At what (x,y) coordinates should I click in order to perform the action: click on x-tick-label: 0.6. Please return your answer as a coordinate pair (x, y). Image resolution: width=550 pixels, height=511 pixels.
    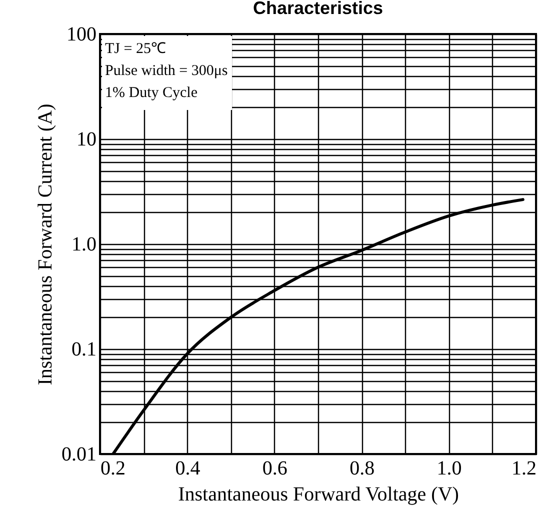
    Looking at the image, I should click on (275, 469).